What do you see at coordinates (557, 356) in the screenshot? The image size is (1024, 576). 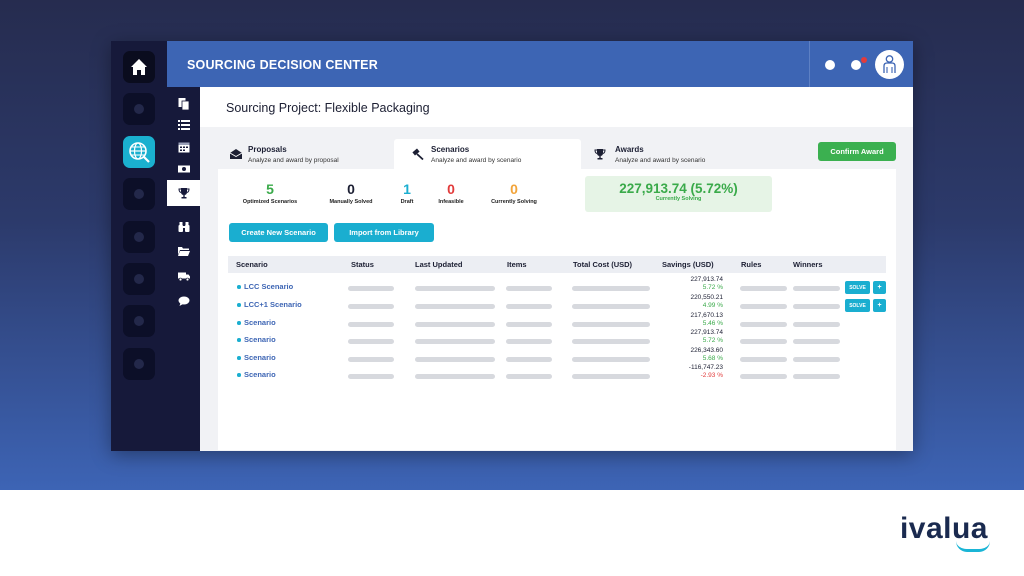 I see `table-row: Scenario 226,343.60 5.68 %` at bounding box center [557, 356].